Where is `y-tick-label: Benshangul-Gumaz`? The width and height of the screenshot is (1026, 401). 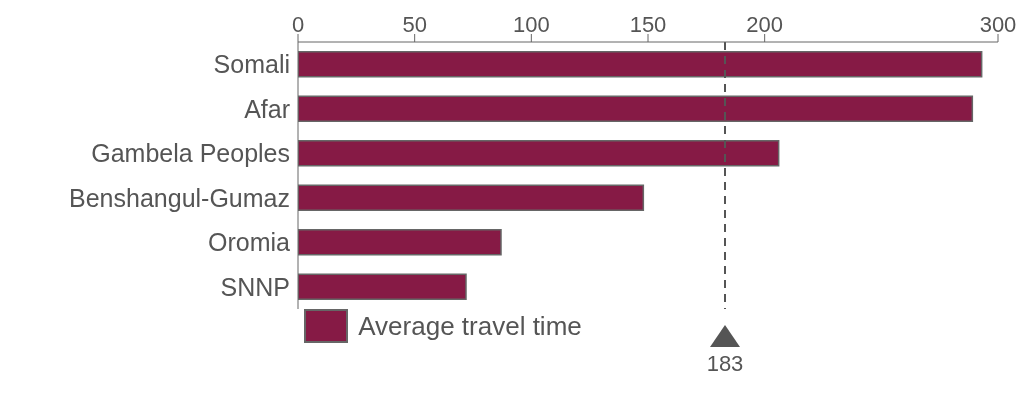
y-tick-label: Benshangul-Gumaz is located at coordinates (179, 197).